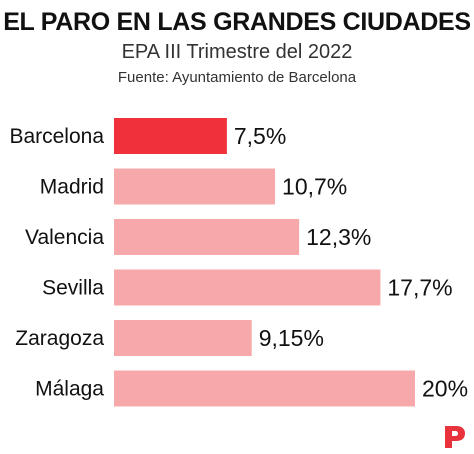  I want to click on value-label: 10,7%, so click(314, 187).